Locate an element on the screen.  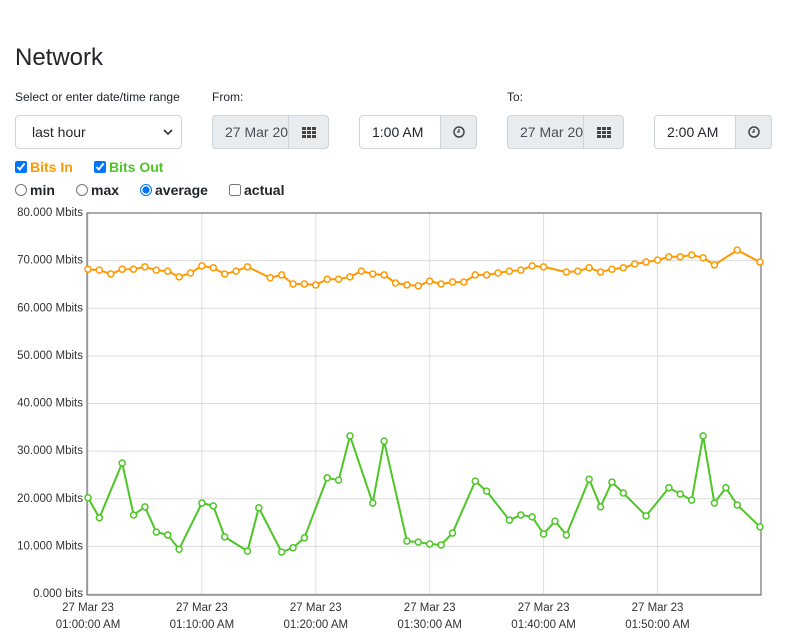
y-tick-label: 0.000 bits is located at coordinates (58, 594).